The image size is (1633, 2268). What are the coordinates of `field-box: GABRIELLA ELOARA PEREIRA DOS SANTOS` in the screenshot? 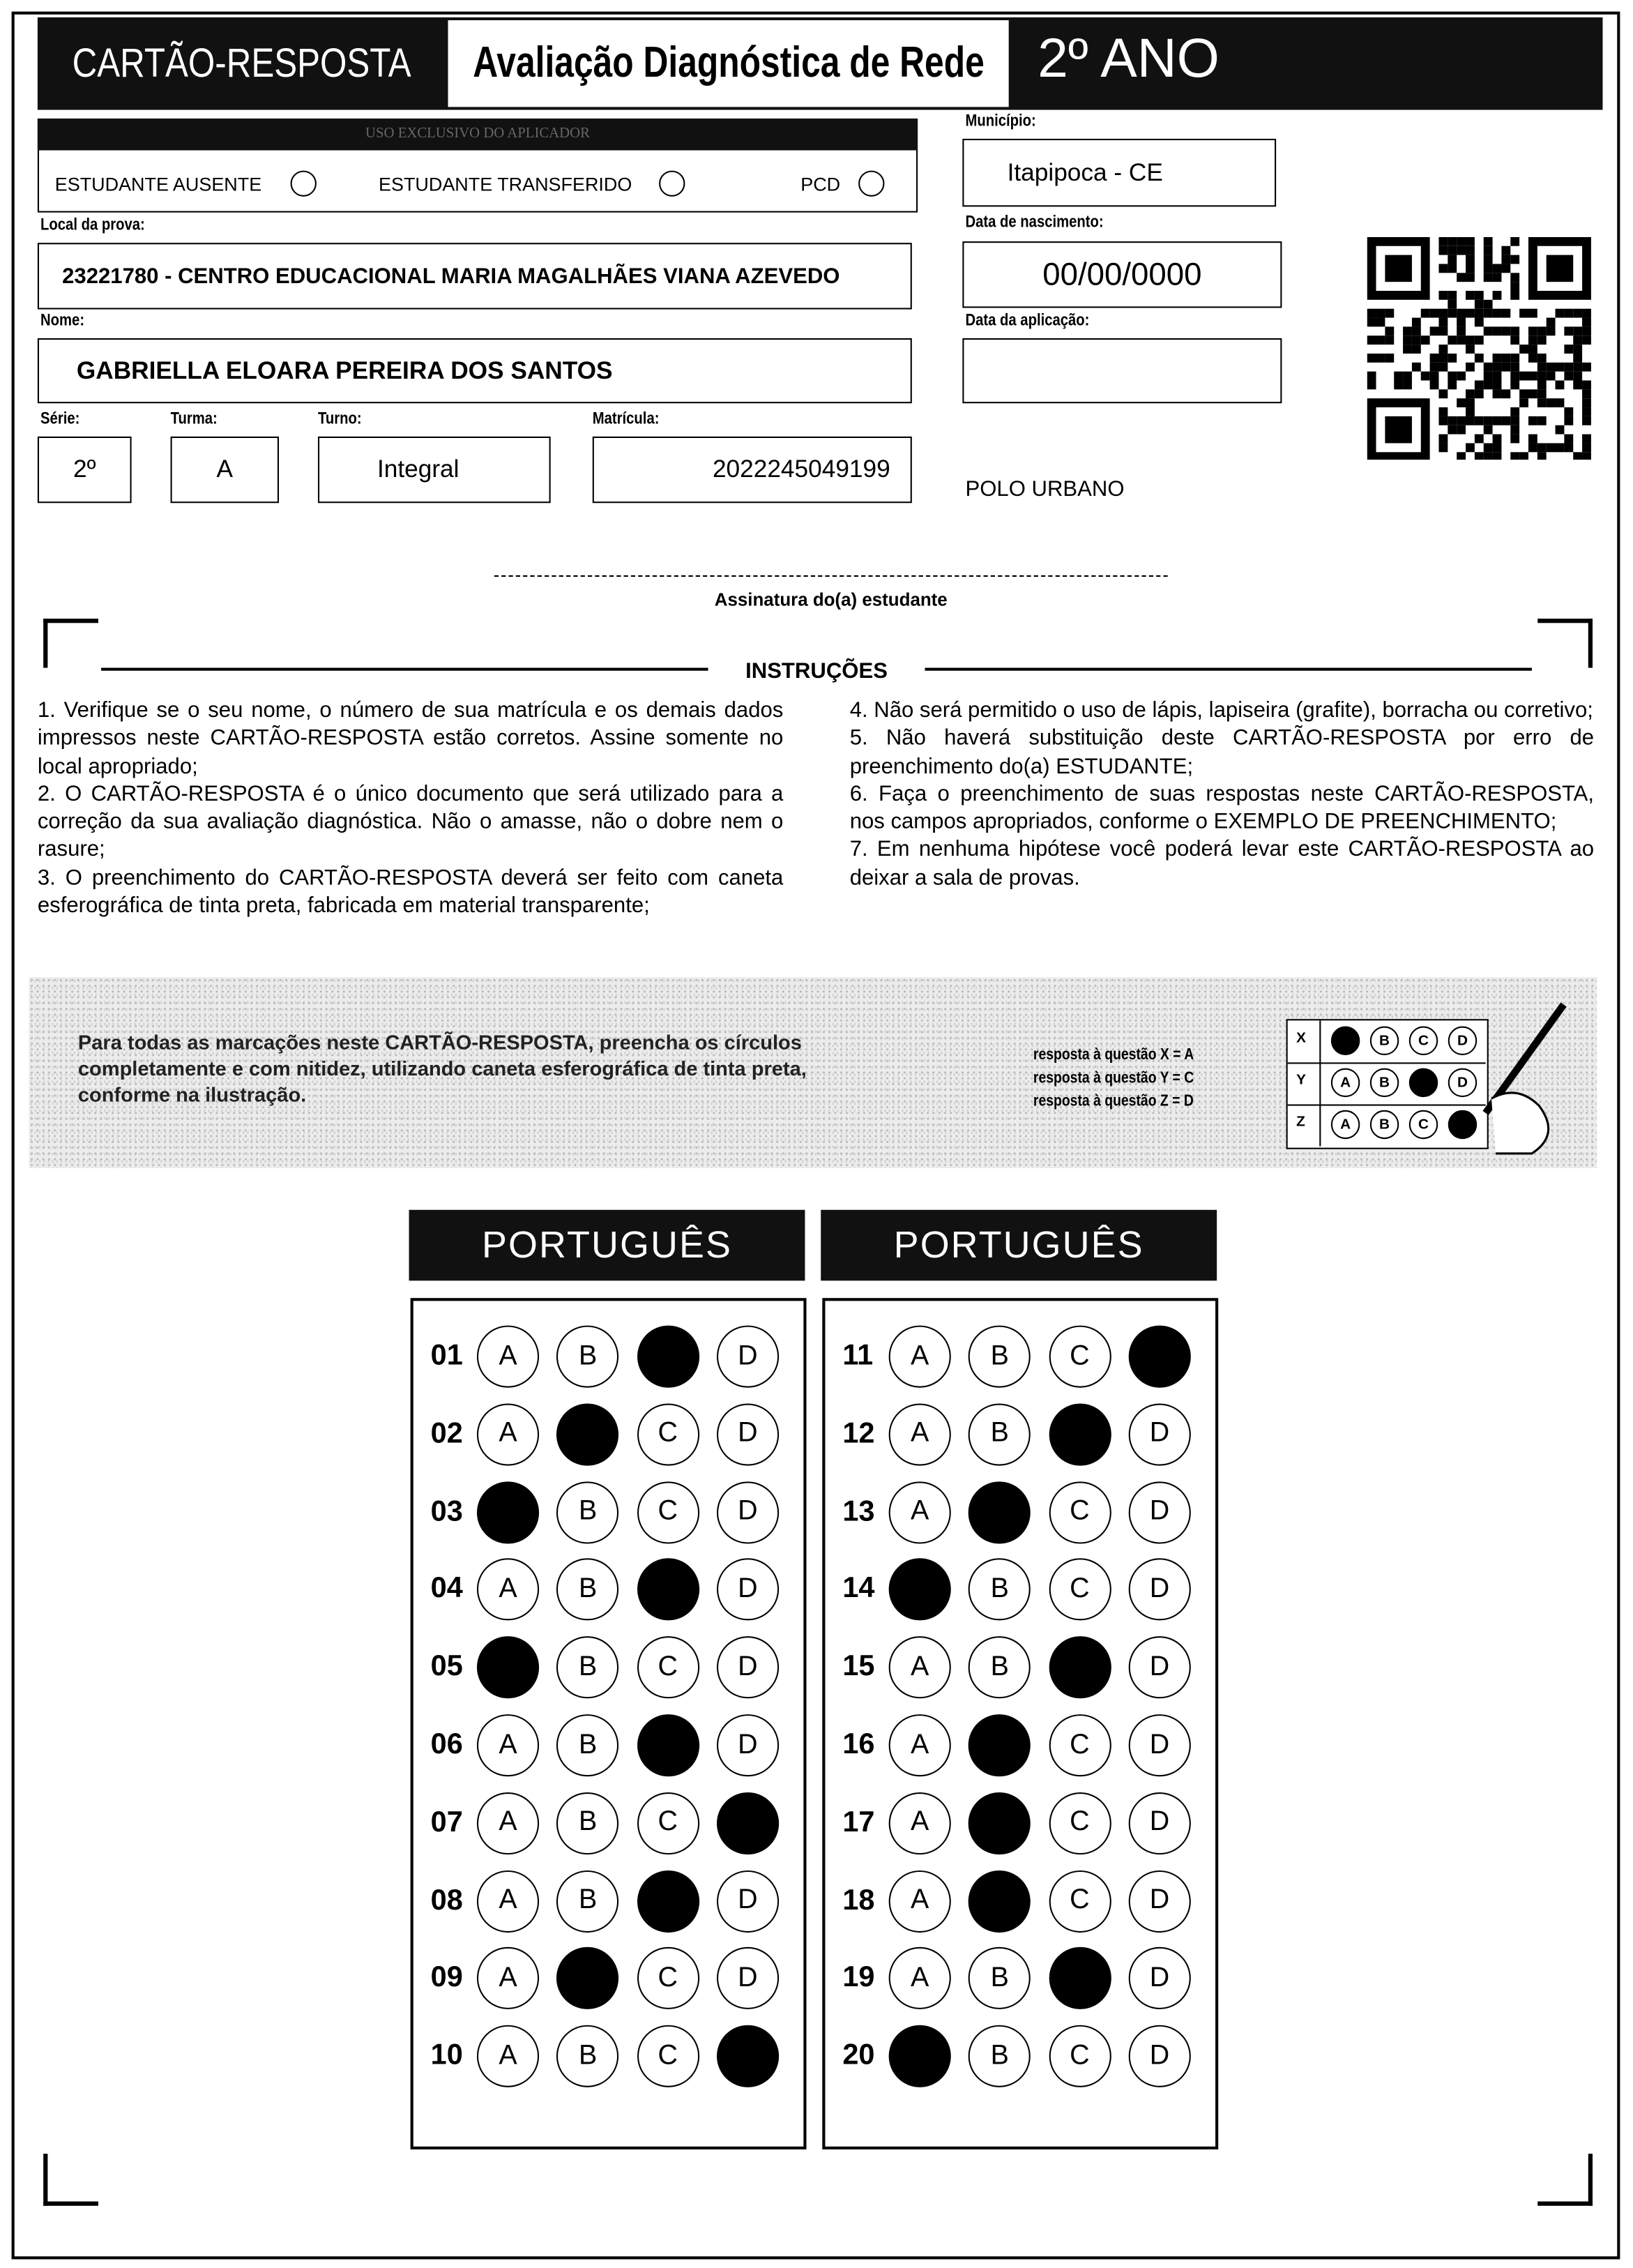 It's located at (474, 371).